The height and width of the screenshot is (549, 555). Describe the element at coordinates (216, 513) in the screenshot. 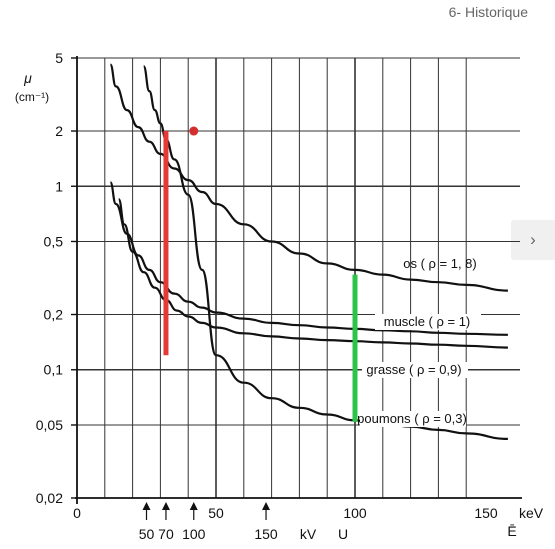

I see `x-tick-label: 50` at that location.